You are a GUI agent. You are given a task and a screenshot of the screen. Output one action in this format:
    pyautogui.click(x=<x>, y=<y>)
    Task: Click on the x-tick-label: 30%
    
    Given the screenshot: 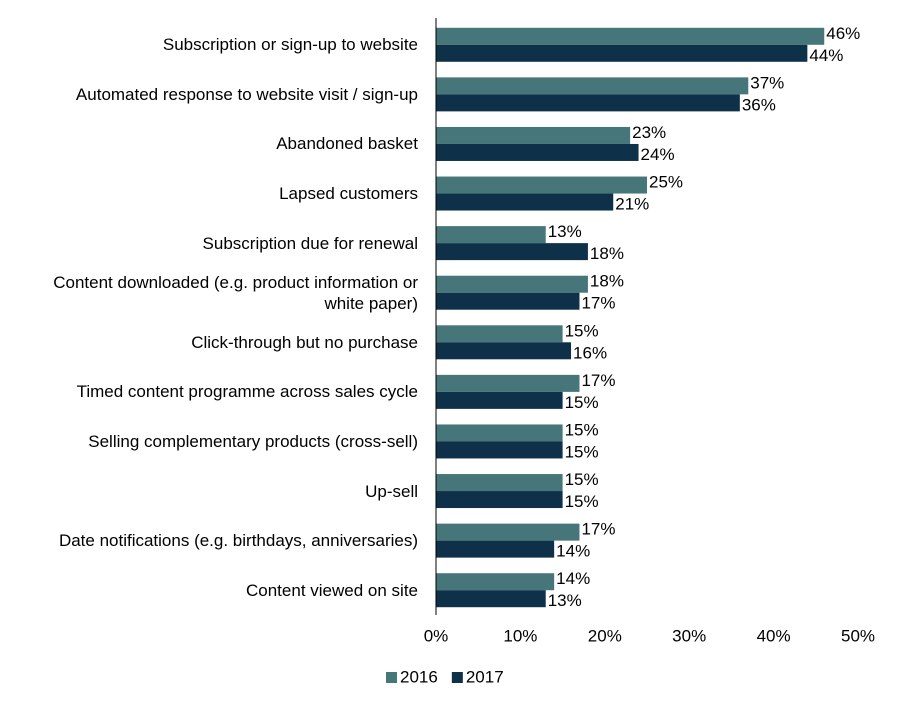 What is the action you would take?
    pyautogui.click(x=689, y=635)
    